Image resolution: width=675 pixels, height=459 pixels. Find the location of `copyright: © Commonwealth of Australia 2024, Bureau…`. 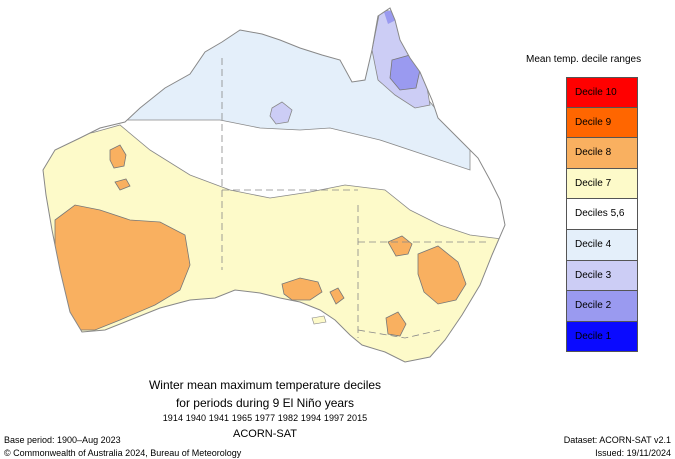

copyright: © Commonwealth of Australia 2024, Bureau… is located at coordinates (123, 453).